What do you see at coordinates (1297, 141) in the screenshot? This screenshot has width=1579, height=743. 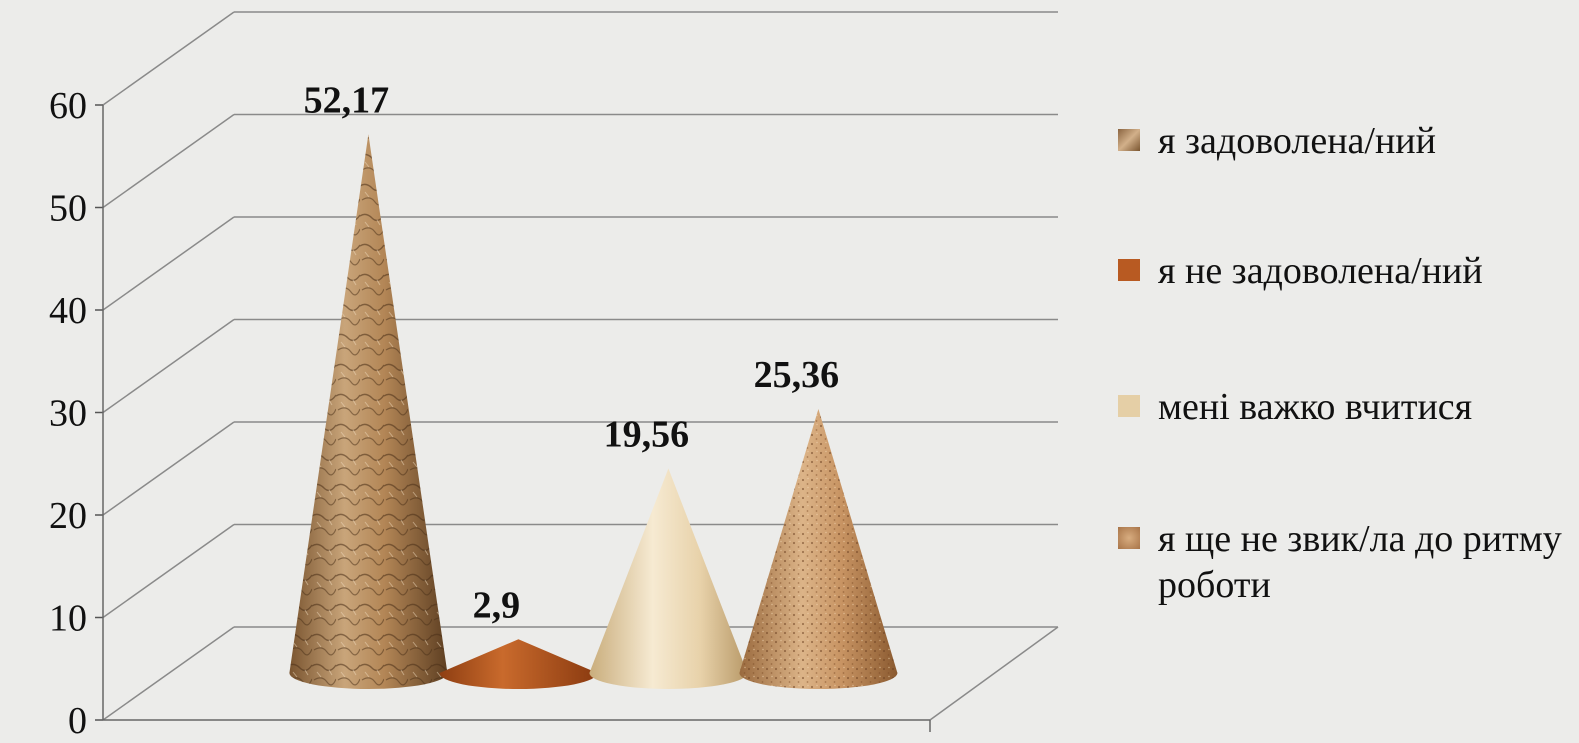 I see `legend-label: я задоволена/ний` at bounding box center [1297, 141].